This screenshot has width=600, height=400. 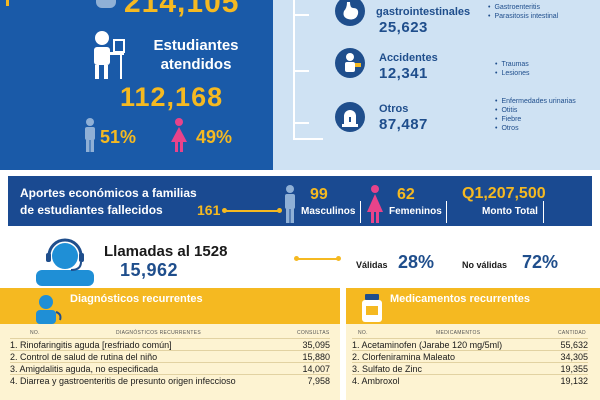 What do you see at coordinates (209, 210) in the screenshot?
I see `aportes-total: 161` at bounding box center [209, 210].